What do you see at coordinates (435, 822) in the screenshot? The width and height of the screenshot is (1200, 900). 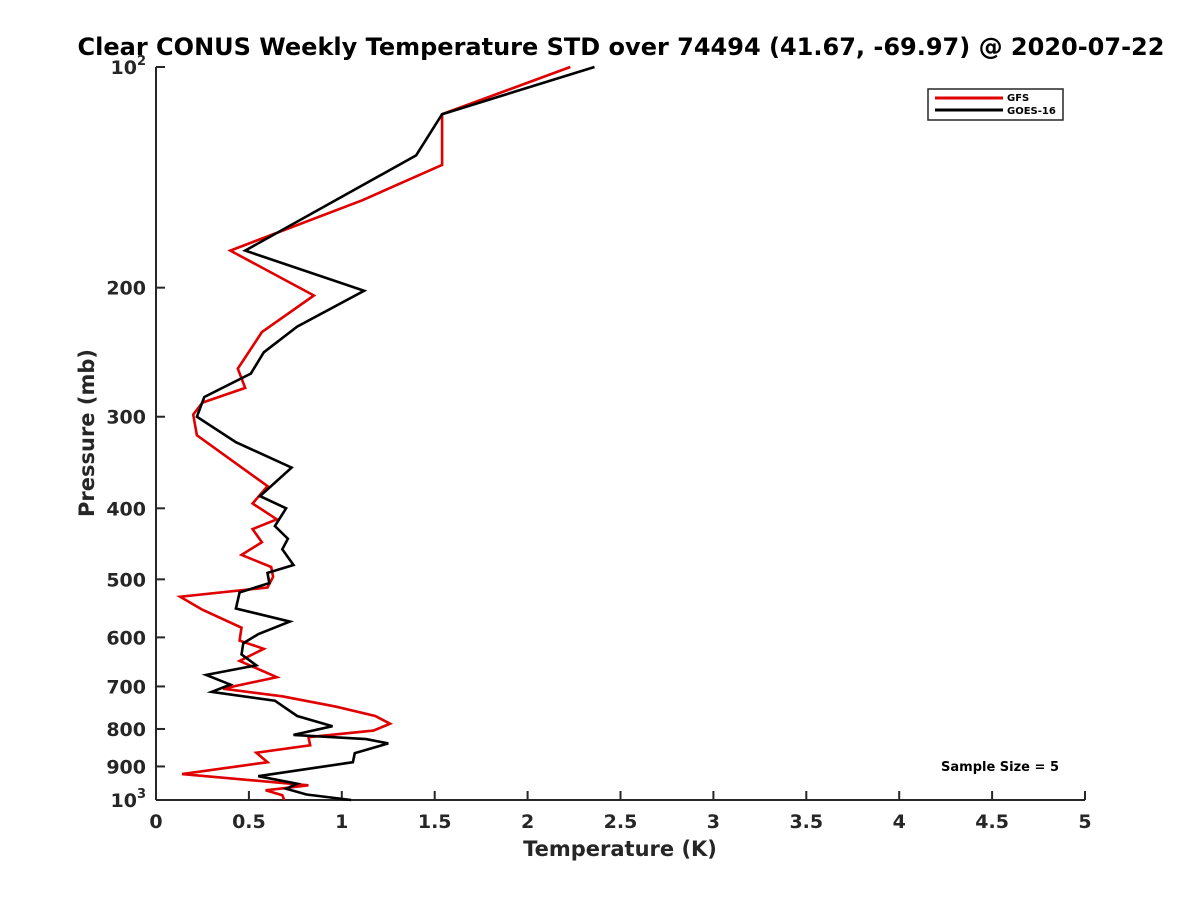 I see `x-tick-label: 1.5` at bounding box center [435, 822].